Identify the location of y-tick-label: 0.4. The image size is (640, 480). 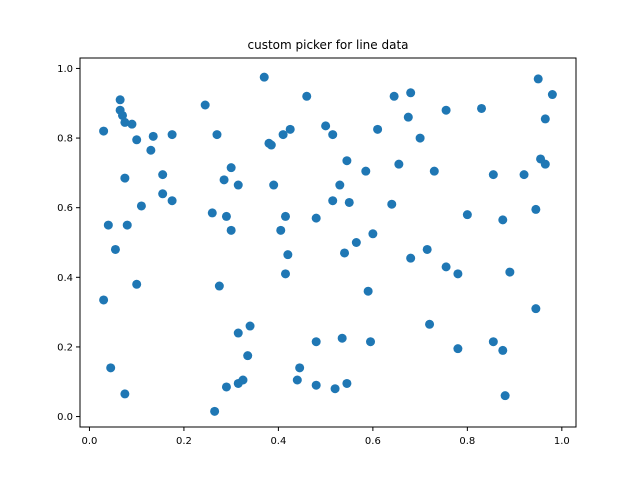
(65, 278).